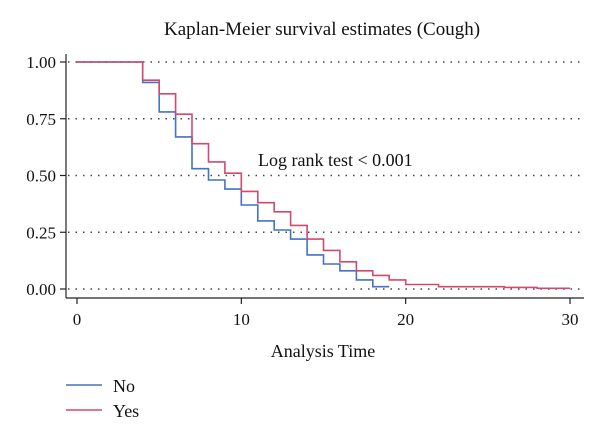 The height and width of the screenshot is (439, 600). Describe the element at coordinates (41, 289) in the screenshot. I see `y-tick-label: 0.00` at that location.